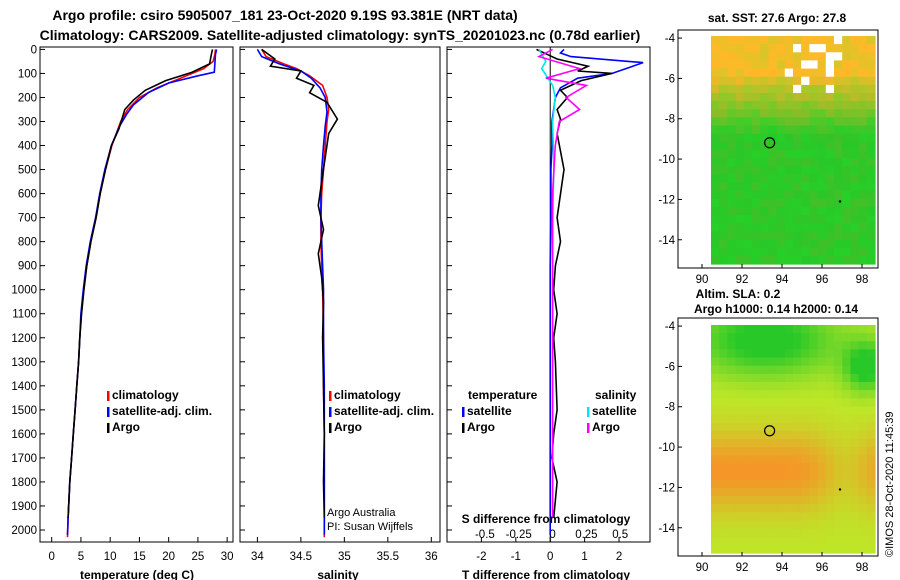 The height and width of the screenshot is (580, 900). What do you see at coordinates (840, 201) in the screenshot?
I see `island-marker` at bounding box center [840, 201].